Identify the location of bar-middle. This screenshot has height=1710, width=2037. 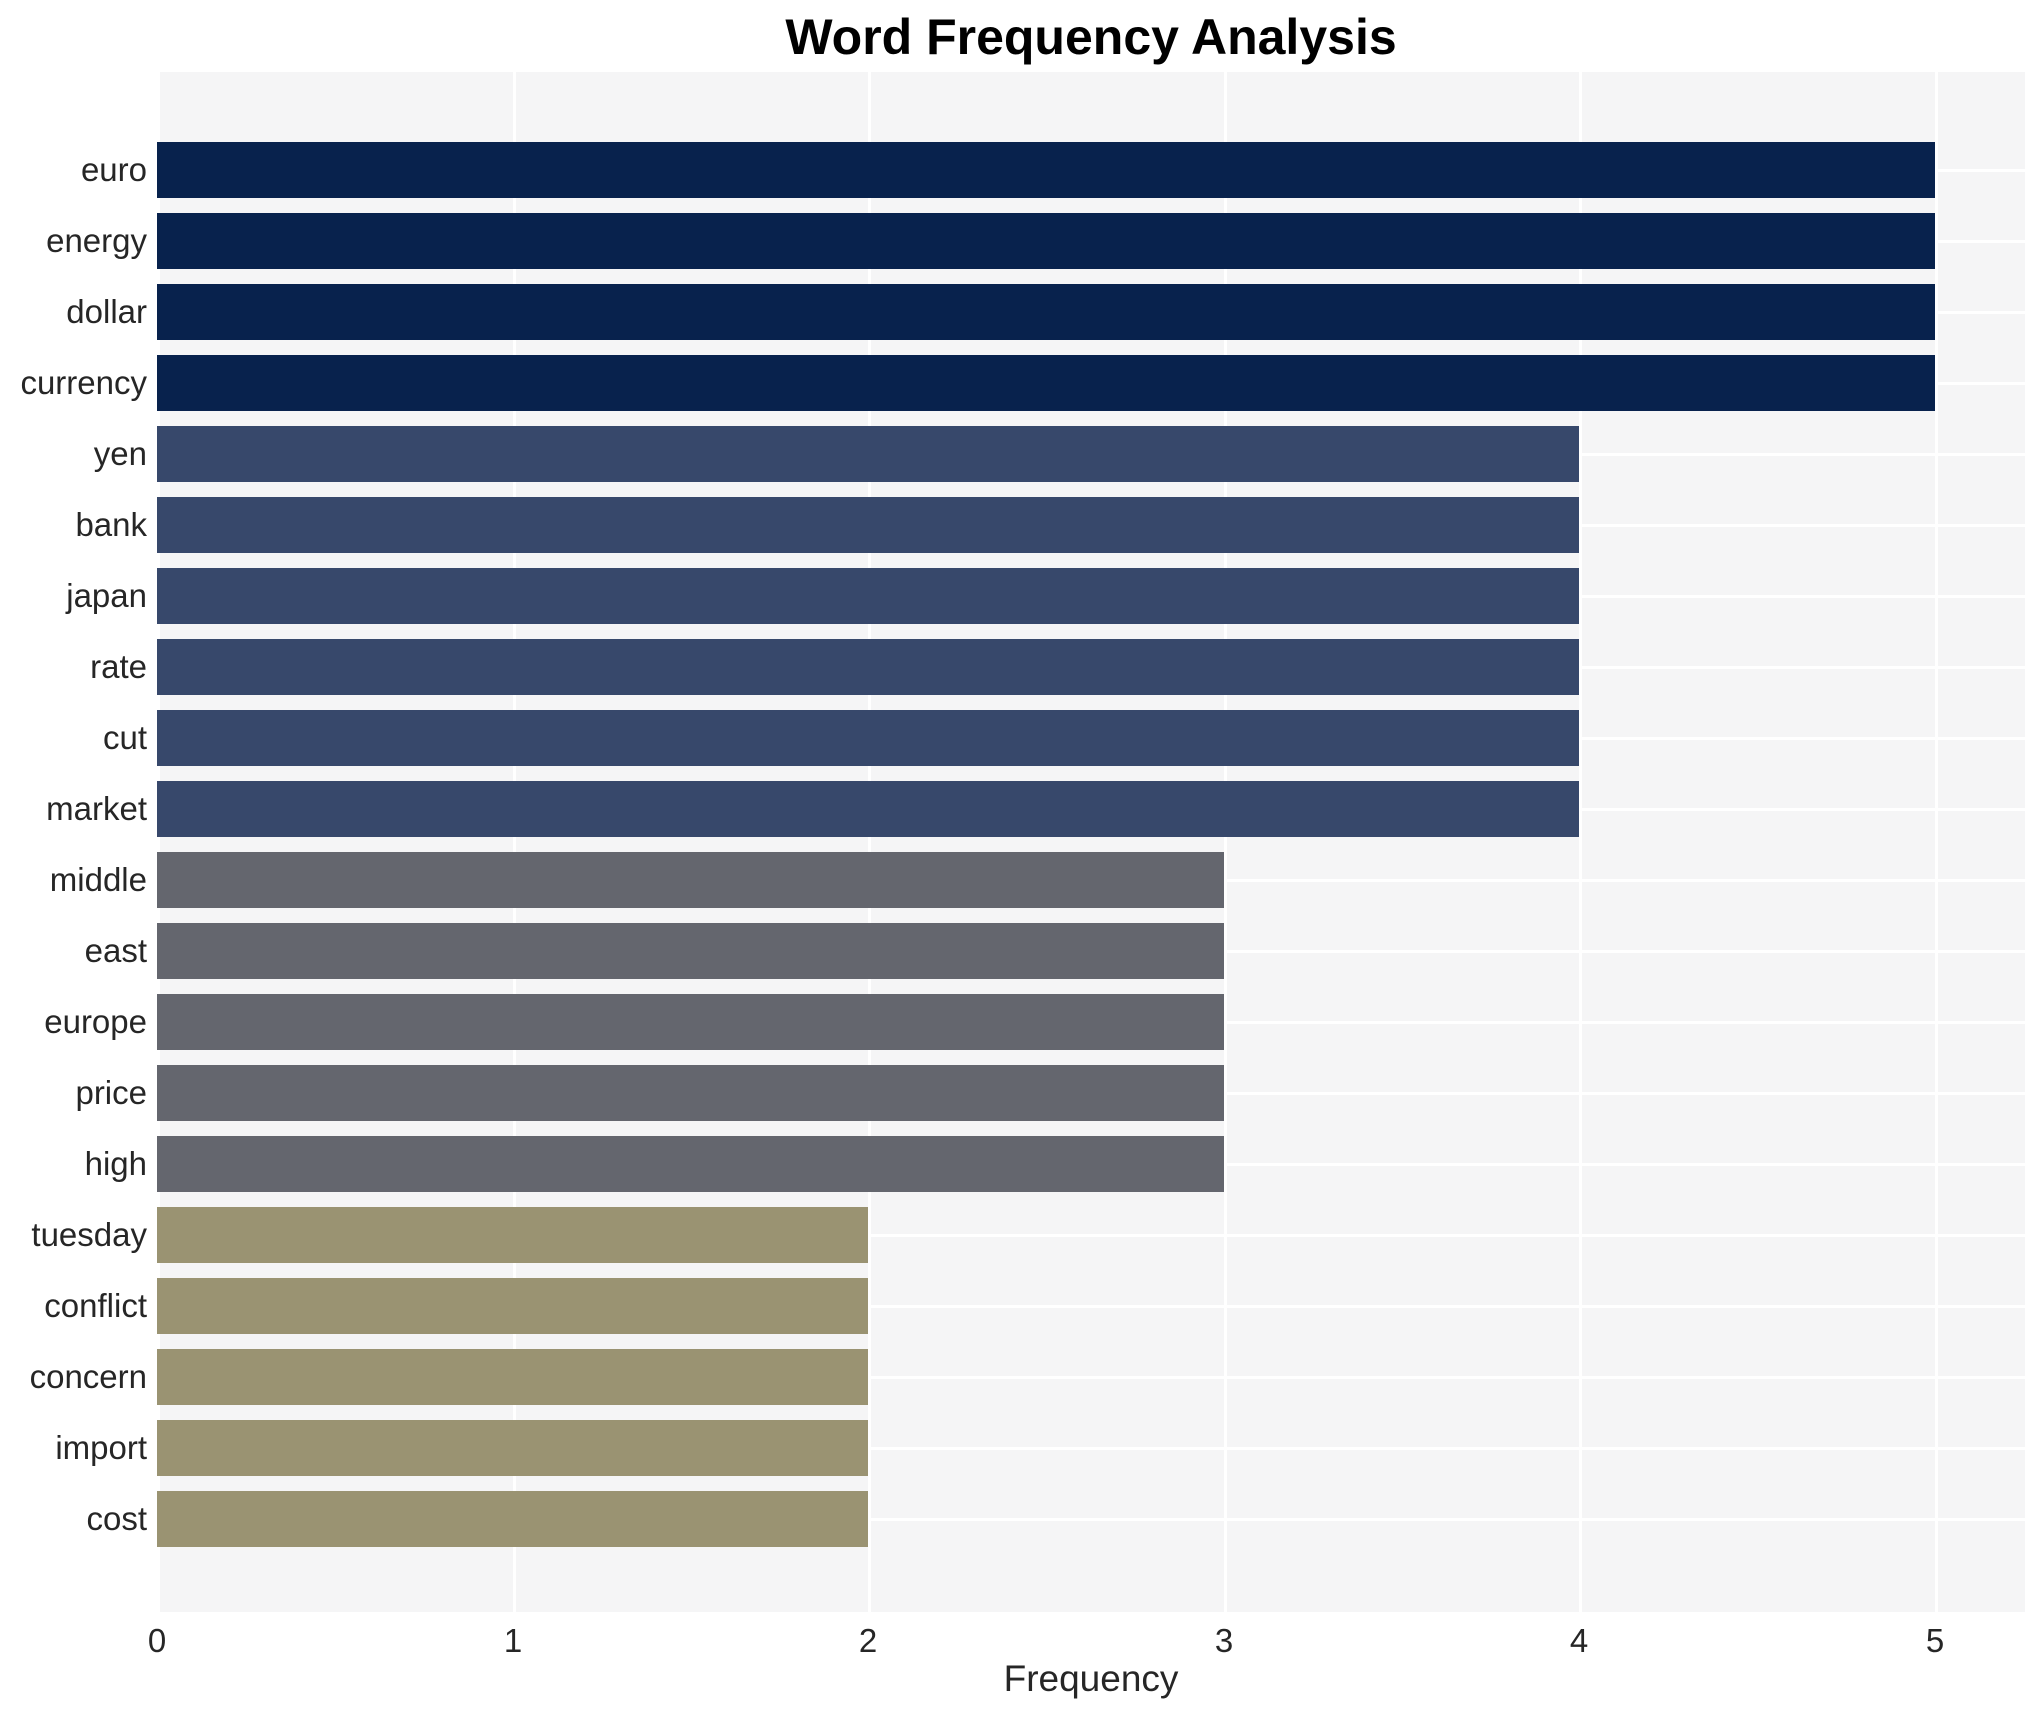
(690, 880).